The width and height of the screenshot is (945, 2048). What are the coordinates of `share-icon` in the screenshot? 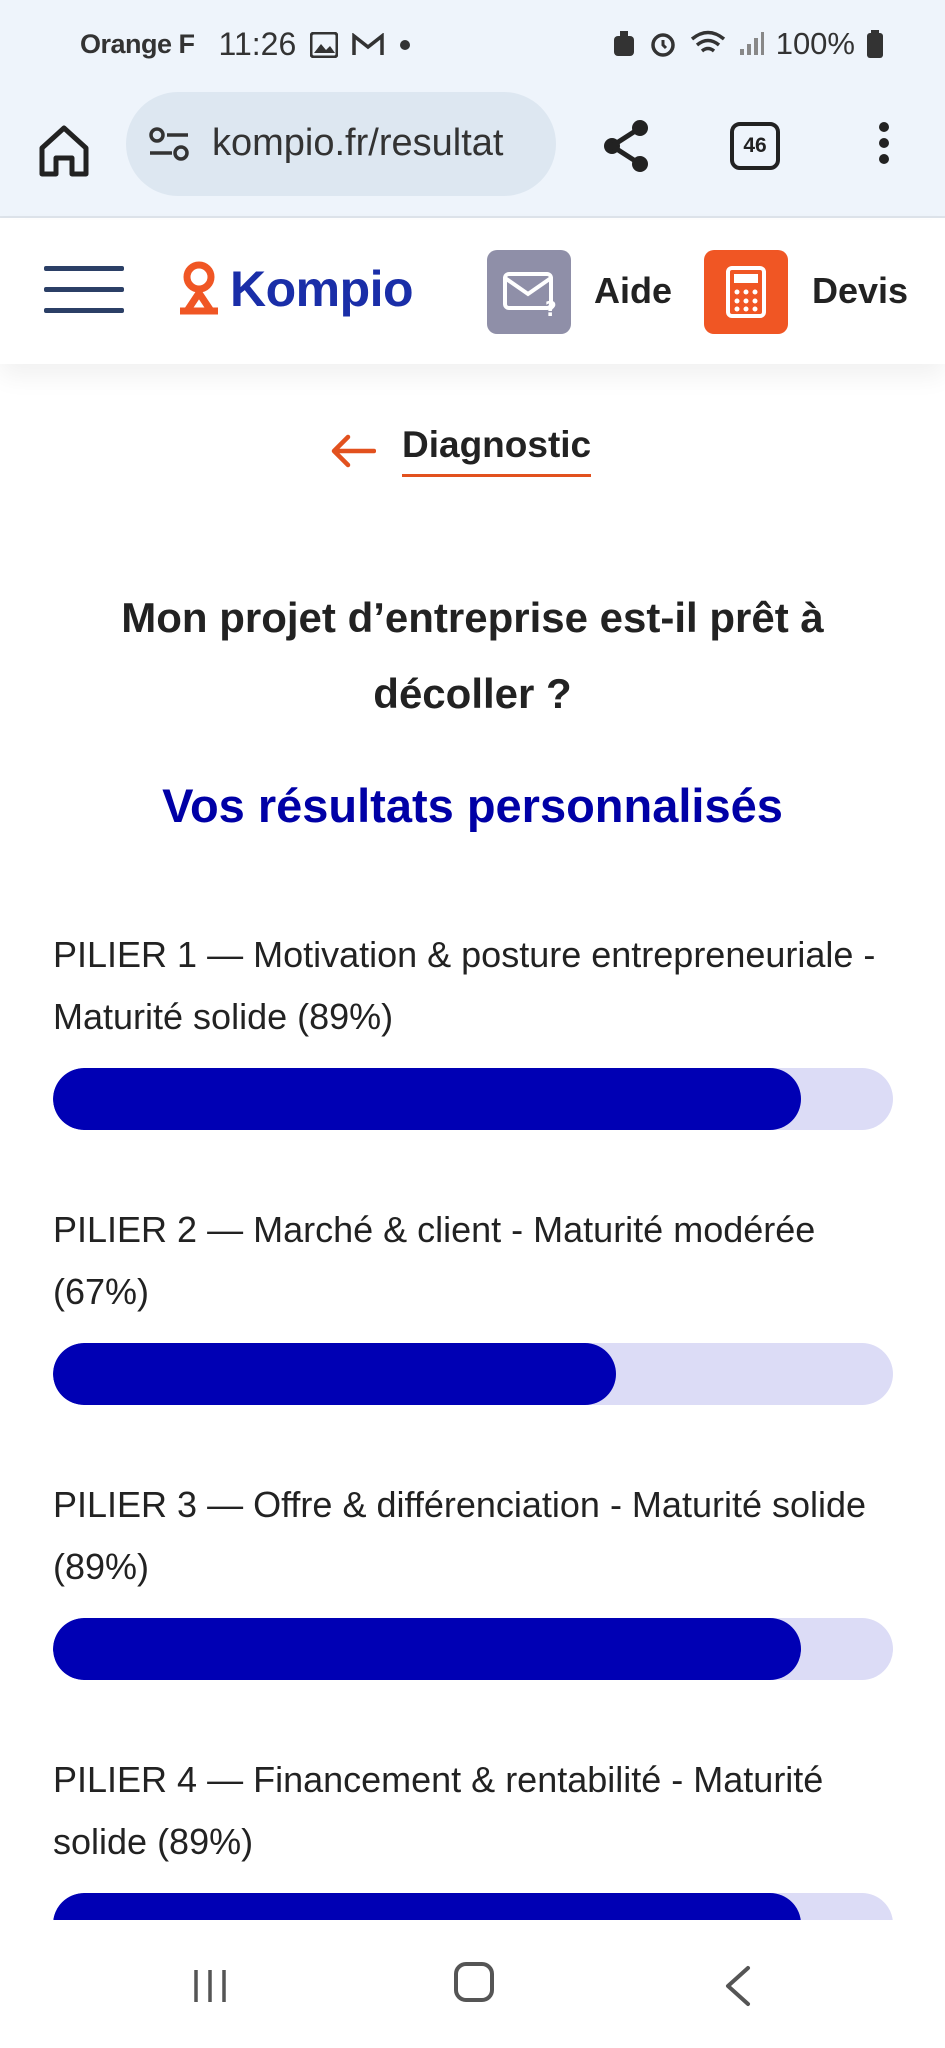 It's located at (626, 146).